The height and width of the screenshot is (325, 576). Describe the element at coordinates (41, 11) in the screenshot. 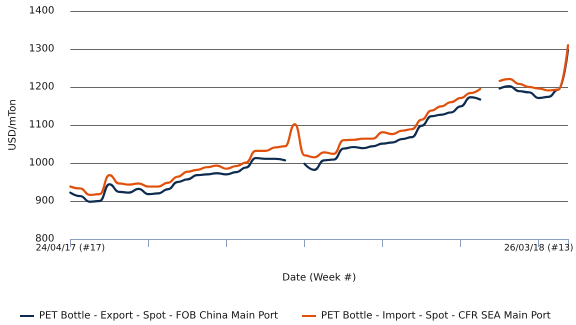

I see `y-tick-label: 1400` at that location.